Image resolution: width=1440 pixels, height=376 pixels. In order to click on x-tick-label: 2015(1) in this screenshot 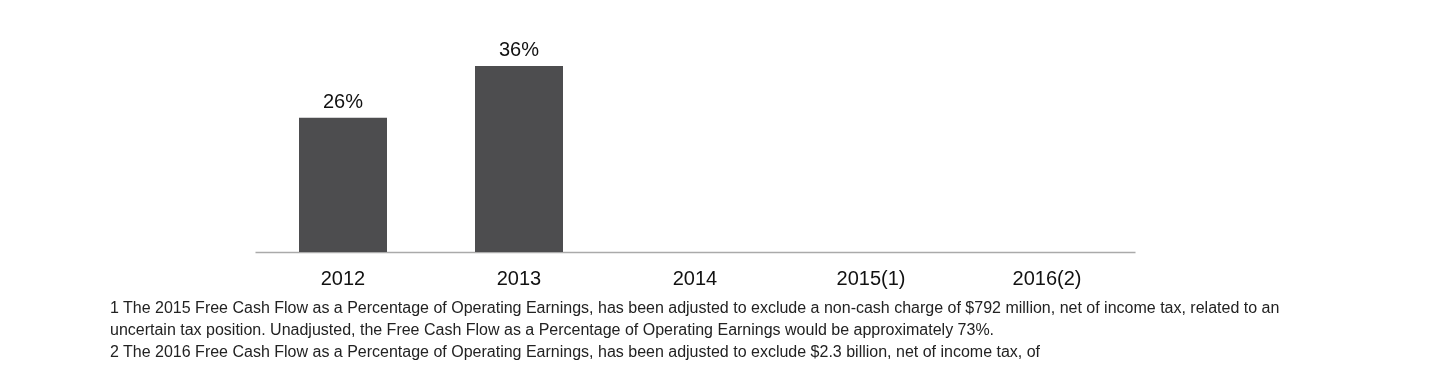, I will do `click(871, 277)`.